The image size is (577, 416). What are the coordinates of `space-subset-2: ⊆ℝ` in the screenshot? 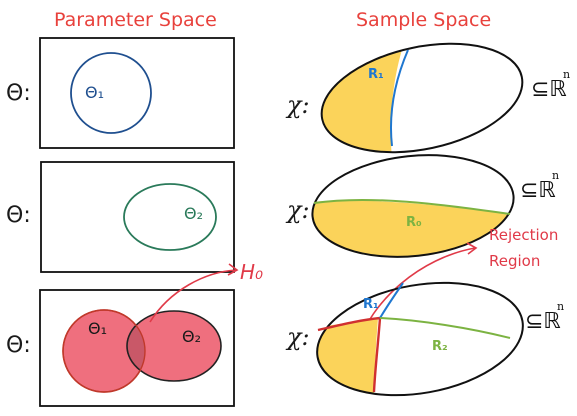 It's located at (538, 190).